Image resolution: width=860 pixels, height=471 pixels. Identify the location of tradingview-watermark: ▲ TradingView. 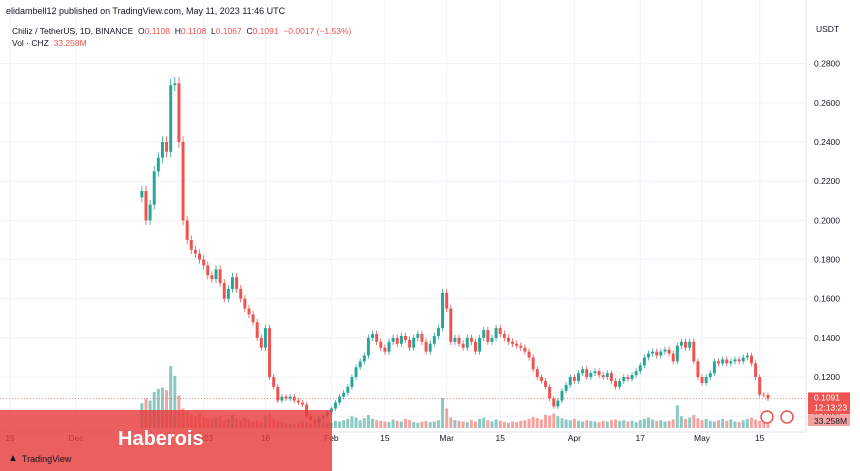
(39, 458).